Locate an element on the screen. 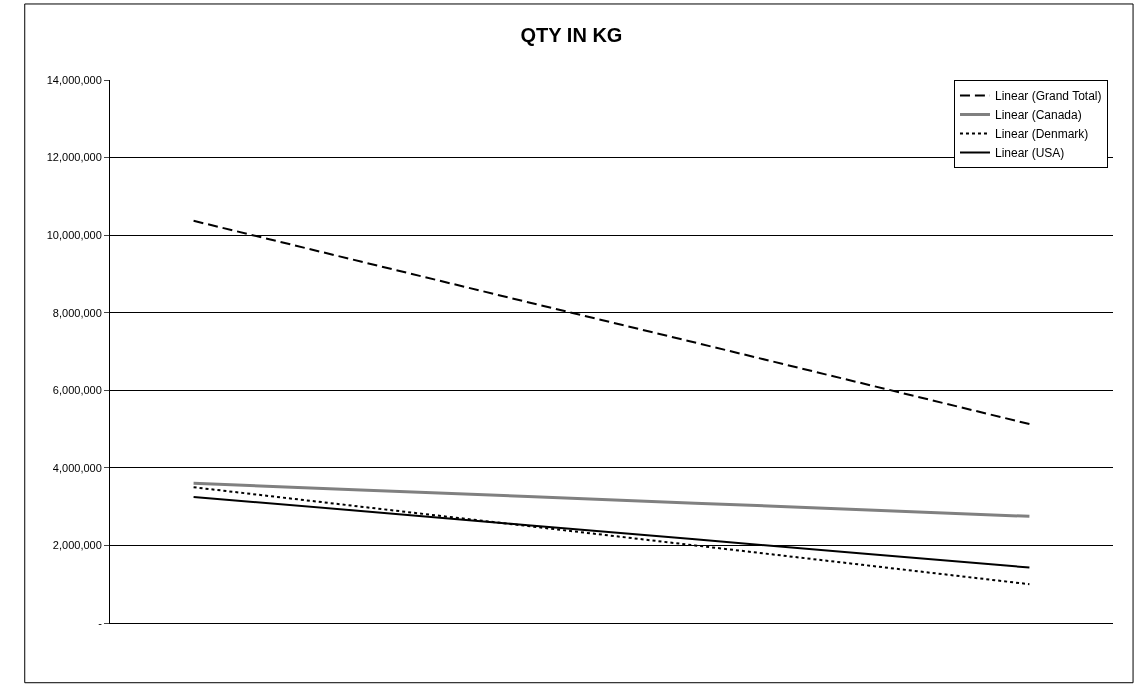 This screenshot has height=693, width=1143. legend-label: Linear (Canada) is located at coordinates (1038, 115).